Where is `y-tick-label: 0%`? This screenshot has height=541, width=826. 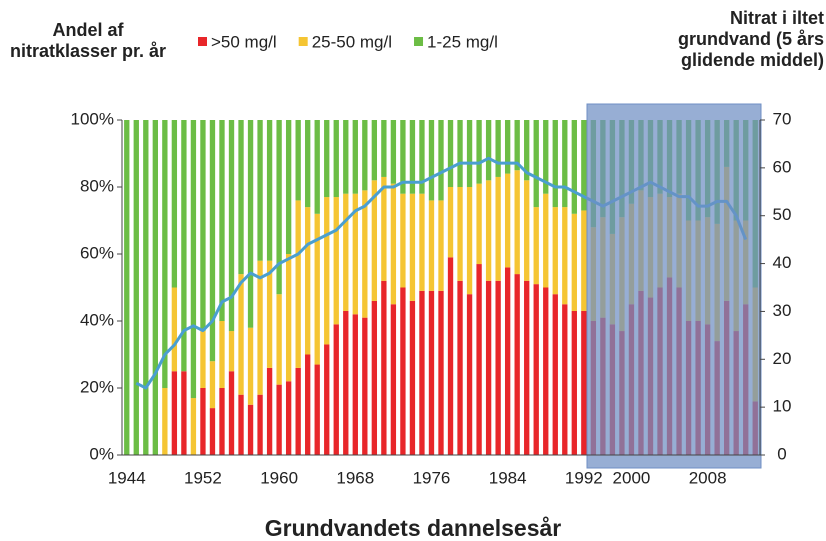
y-tick-label: 0% is located at coordinates (101, 453).